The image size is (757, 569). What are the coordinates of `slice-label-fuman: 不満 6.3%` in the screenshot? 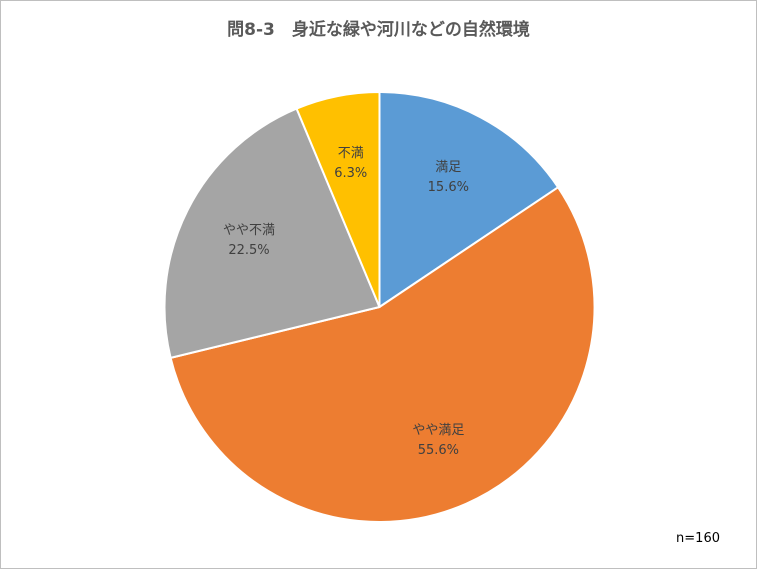 It's located at (351, 164).